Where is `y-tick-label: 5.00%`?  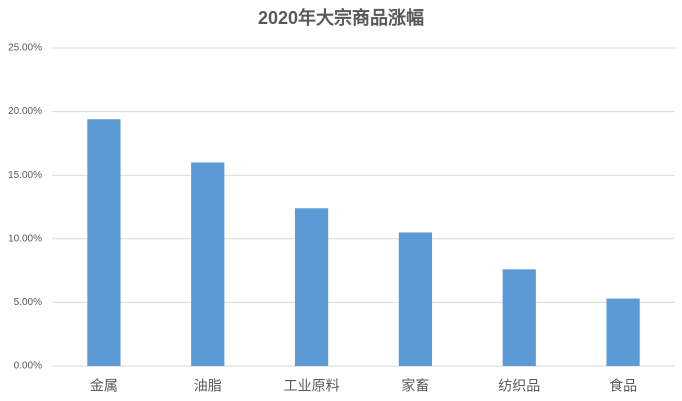 y-tick-label: 5.00% is located at coordinates (28, 302).